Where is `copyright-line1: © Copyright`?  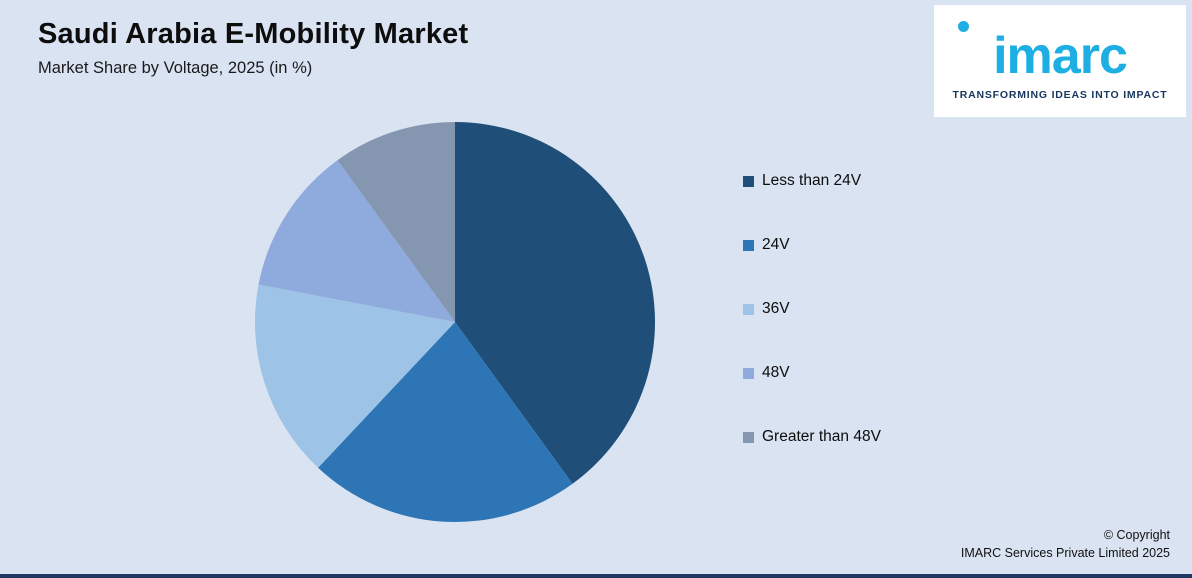 copyright-line1: © Copyright is located at coordinates (1136, 534).